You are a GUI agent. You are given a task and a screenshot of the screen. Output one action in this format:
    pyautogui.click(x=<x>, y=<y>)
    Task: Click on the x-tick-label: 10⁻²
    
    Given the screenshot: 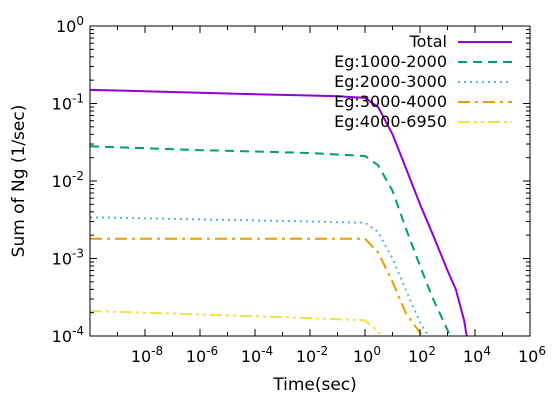 What is the action you would take?
    pyautogui.click(x=312, y=355)
    